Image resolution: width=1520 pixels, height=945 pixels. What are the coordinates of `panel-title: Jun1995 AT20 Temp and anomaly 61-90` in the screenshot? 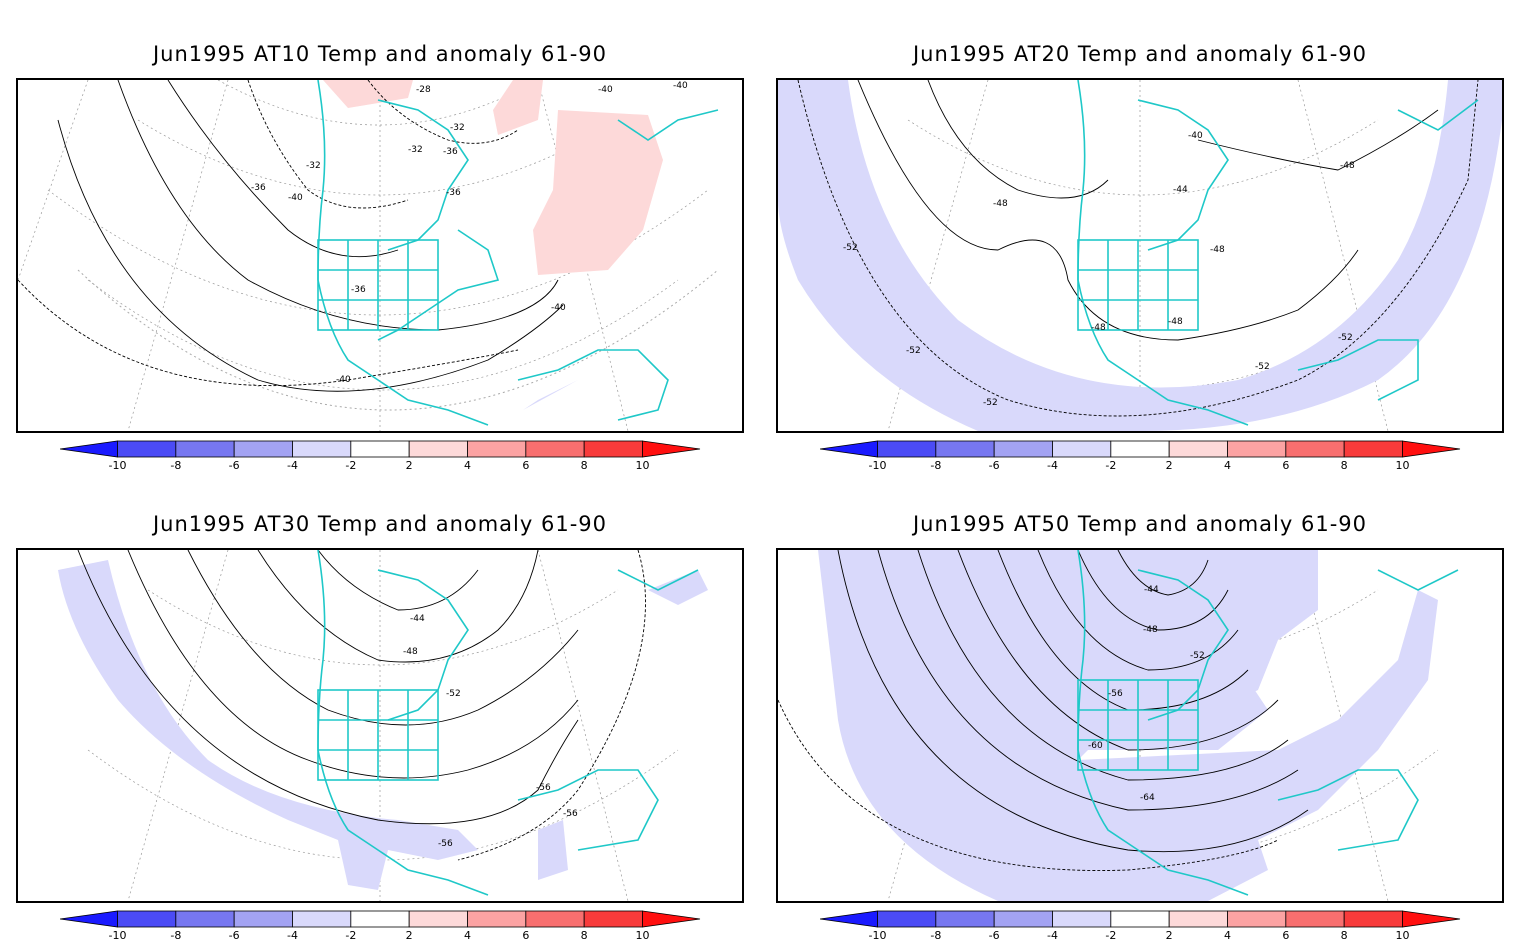 It's located at (1140, 54).